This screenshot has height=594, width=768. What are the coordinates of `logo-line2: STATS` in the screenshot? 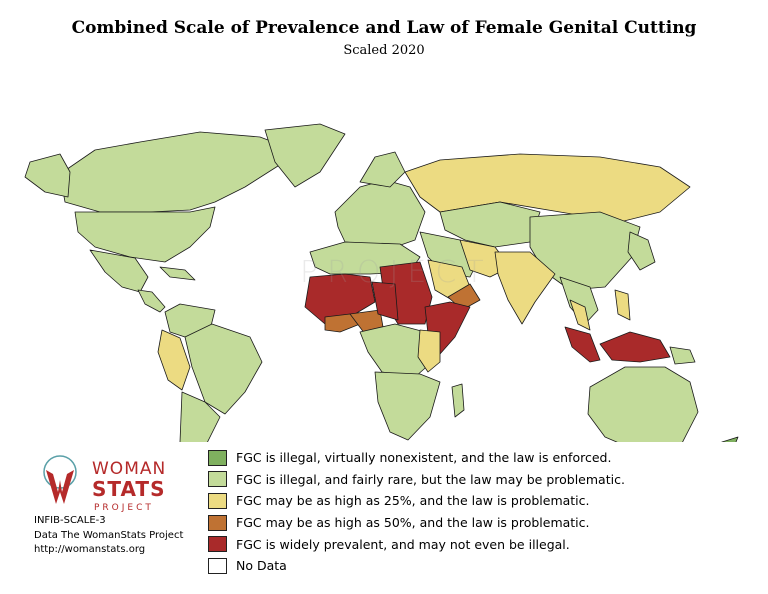 It's located at (128, 489).